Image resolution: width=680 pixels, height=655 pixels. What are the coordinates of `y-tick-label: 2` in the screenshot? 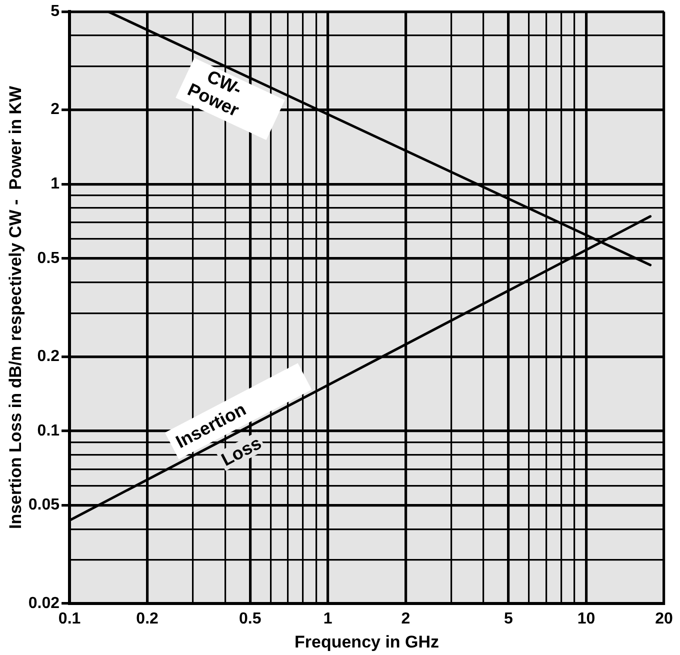 It's located at (55, 109).